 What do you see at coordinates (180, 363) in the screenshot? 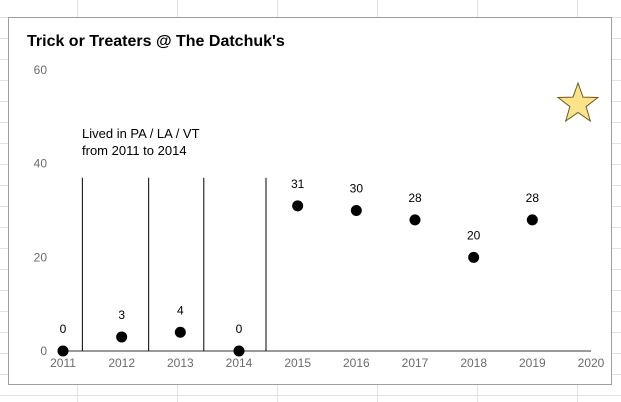
I see `x-tick-label: 2013` at bounding box center [180, 363].